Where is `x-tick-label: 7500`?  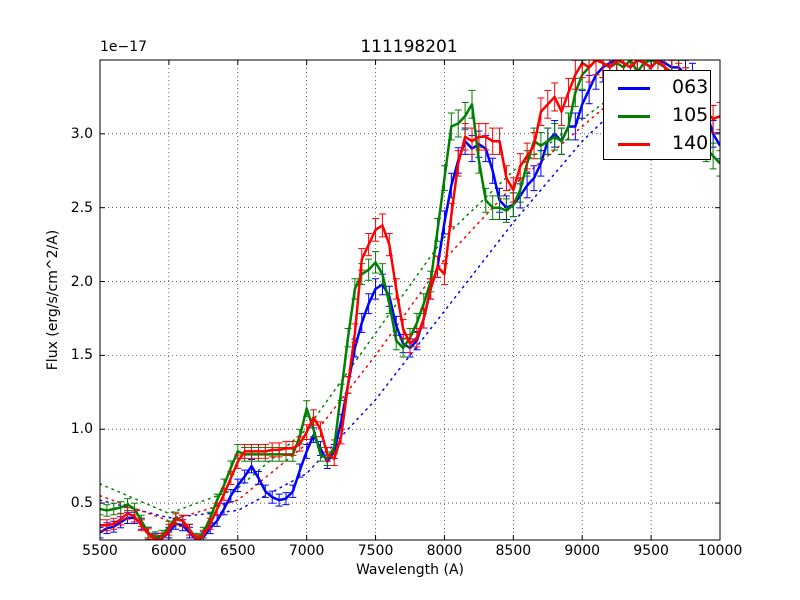 x-tick-label: 7500 is located at coordinates (375, 551).